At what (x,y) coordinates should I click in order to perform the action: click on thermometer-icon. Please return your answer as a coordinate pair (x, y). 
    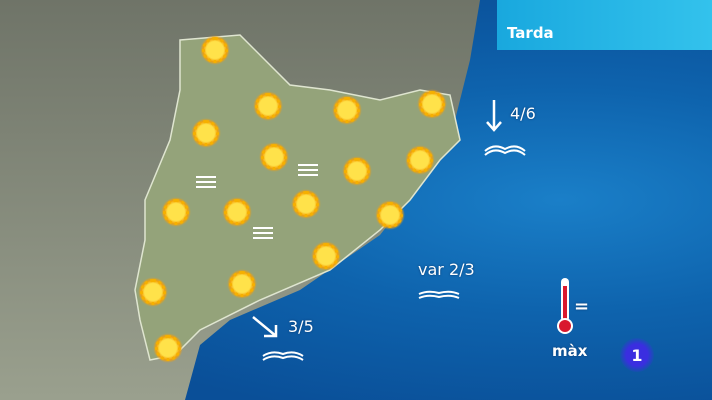
    Looking at the image, I should click on (565, 306).